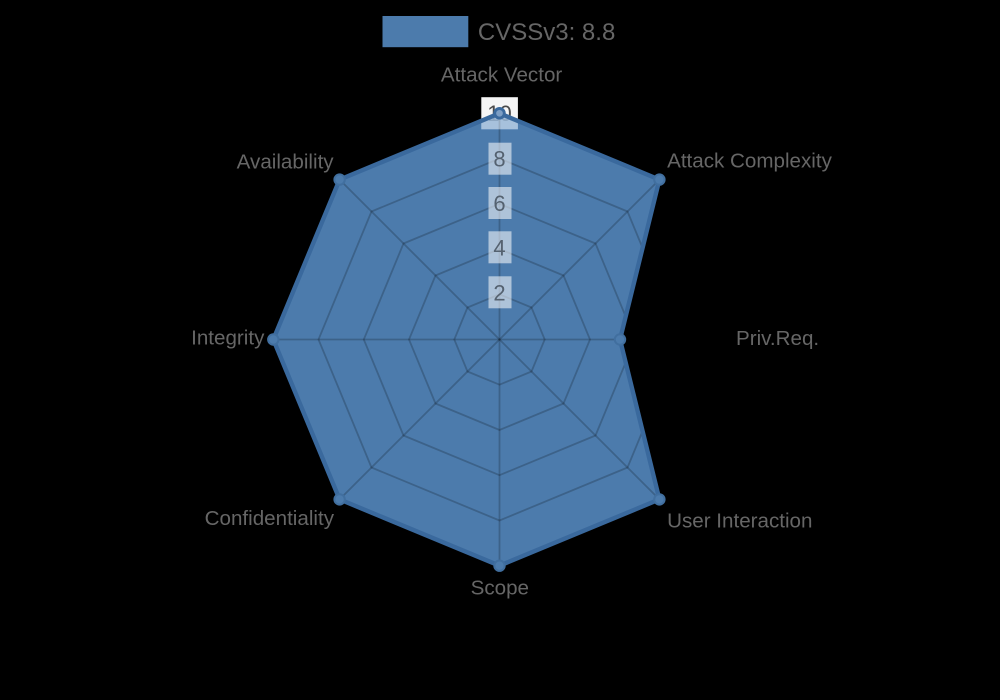 This screenshot has width=1000, height=700. What do you see at coordinates (270, 518) in the screenshot?
I see `svg-text: Confidentiality` at bounding box center [270, 518].